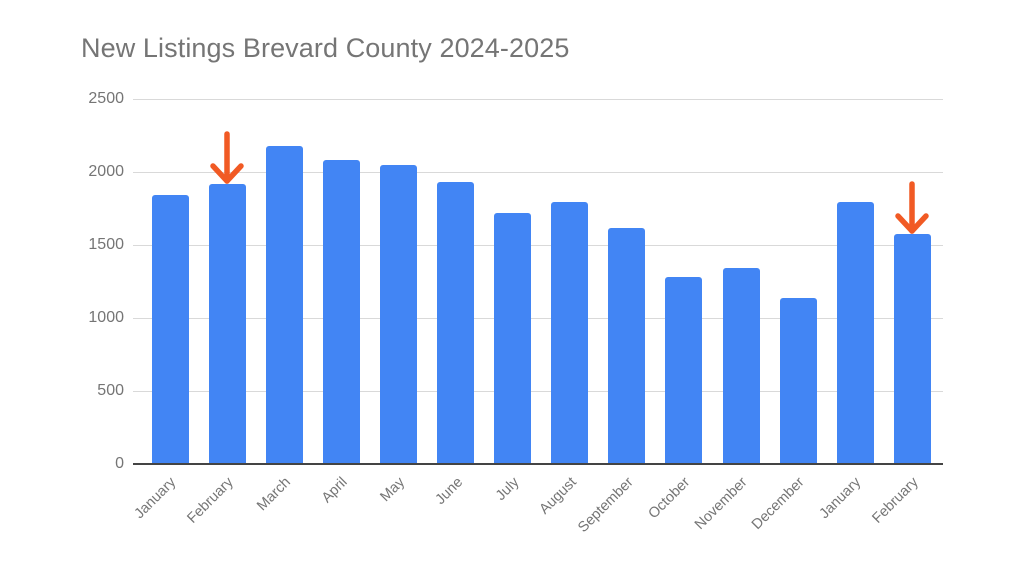  What do you see at coordinates (274, 494) in the screenshot?
I see `x-axis-tick-label: March` at bounding box center [274, 494].